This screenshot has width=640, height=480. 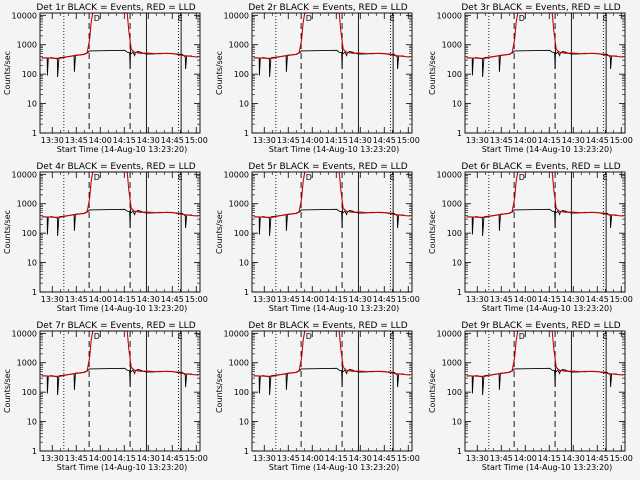 I want to click on panel-title: Det 6r BLACK = Events, RED = LLD, so click(x=540, y=167).